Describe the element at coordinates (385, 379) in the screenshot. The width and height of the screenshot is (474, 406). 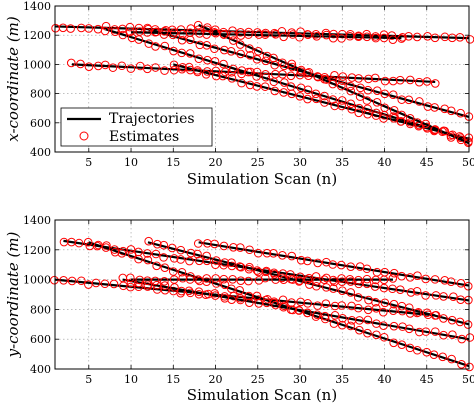
I see `x-tick-label: 40` at that location.